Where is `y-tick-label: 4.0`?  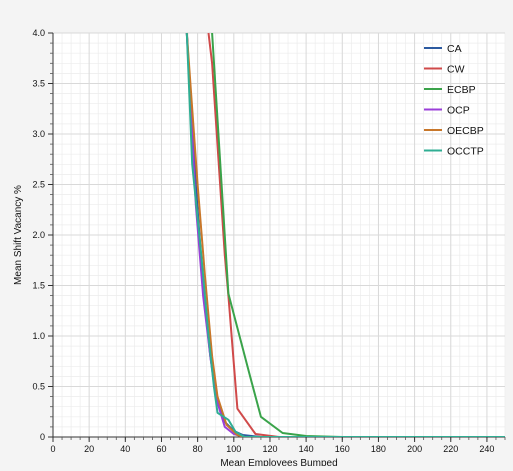 y-tick-label: 4.0 is located at coordinates (38, 33).